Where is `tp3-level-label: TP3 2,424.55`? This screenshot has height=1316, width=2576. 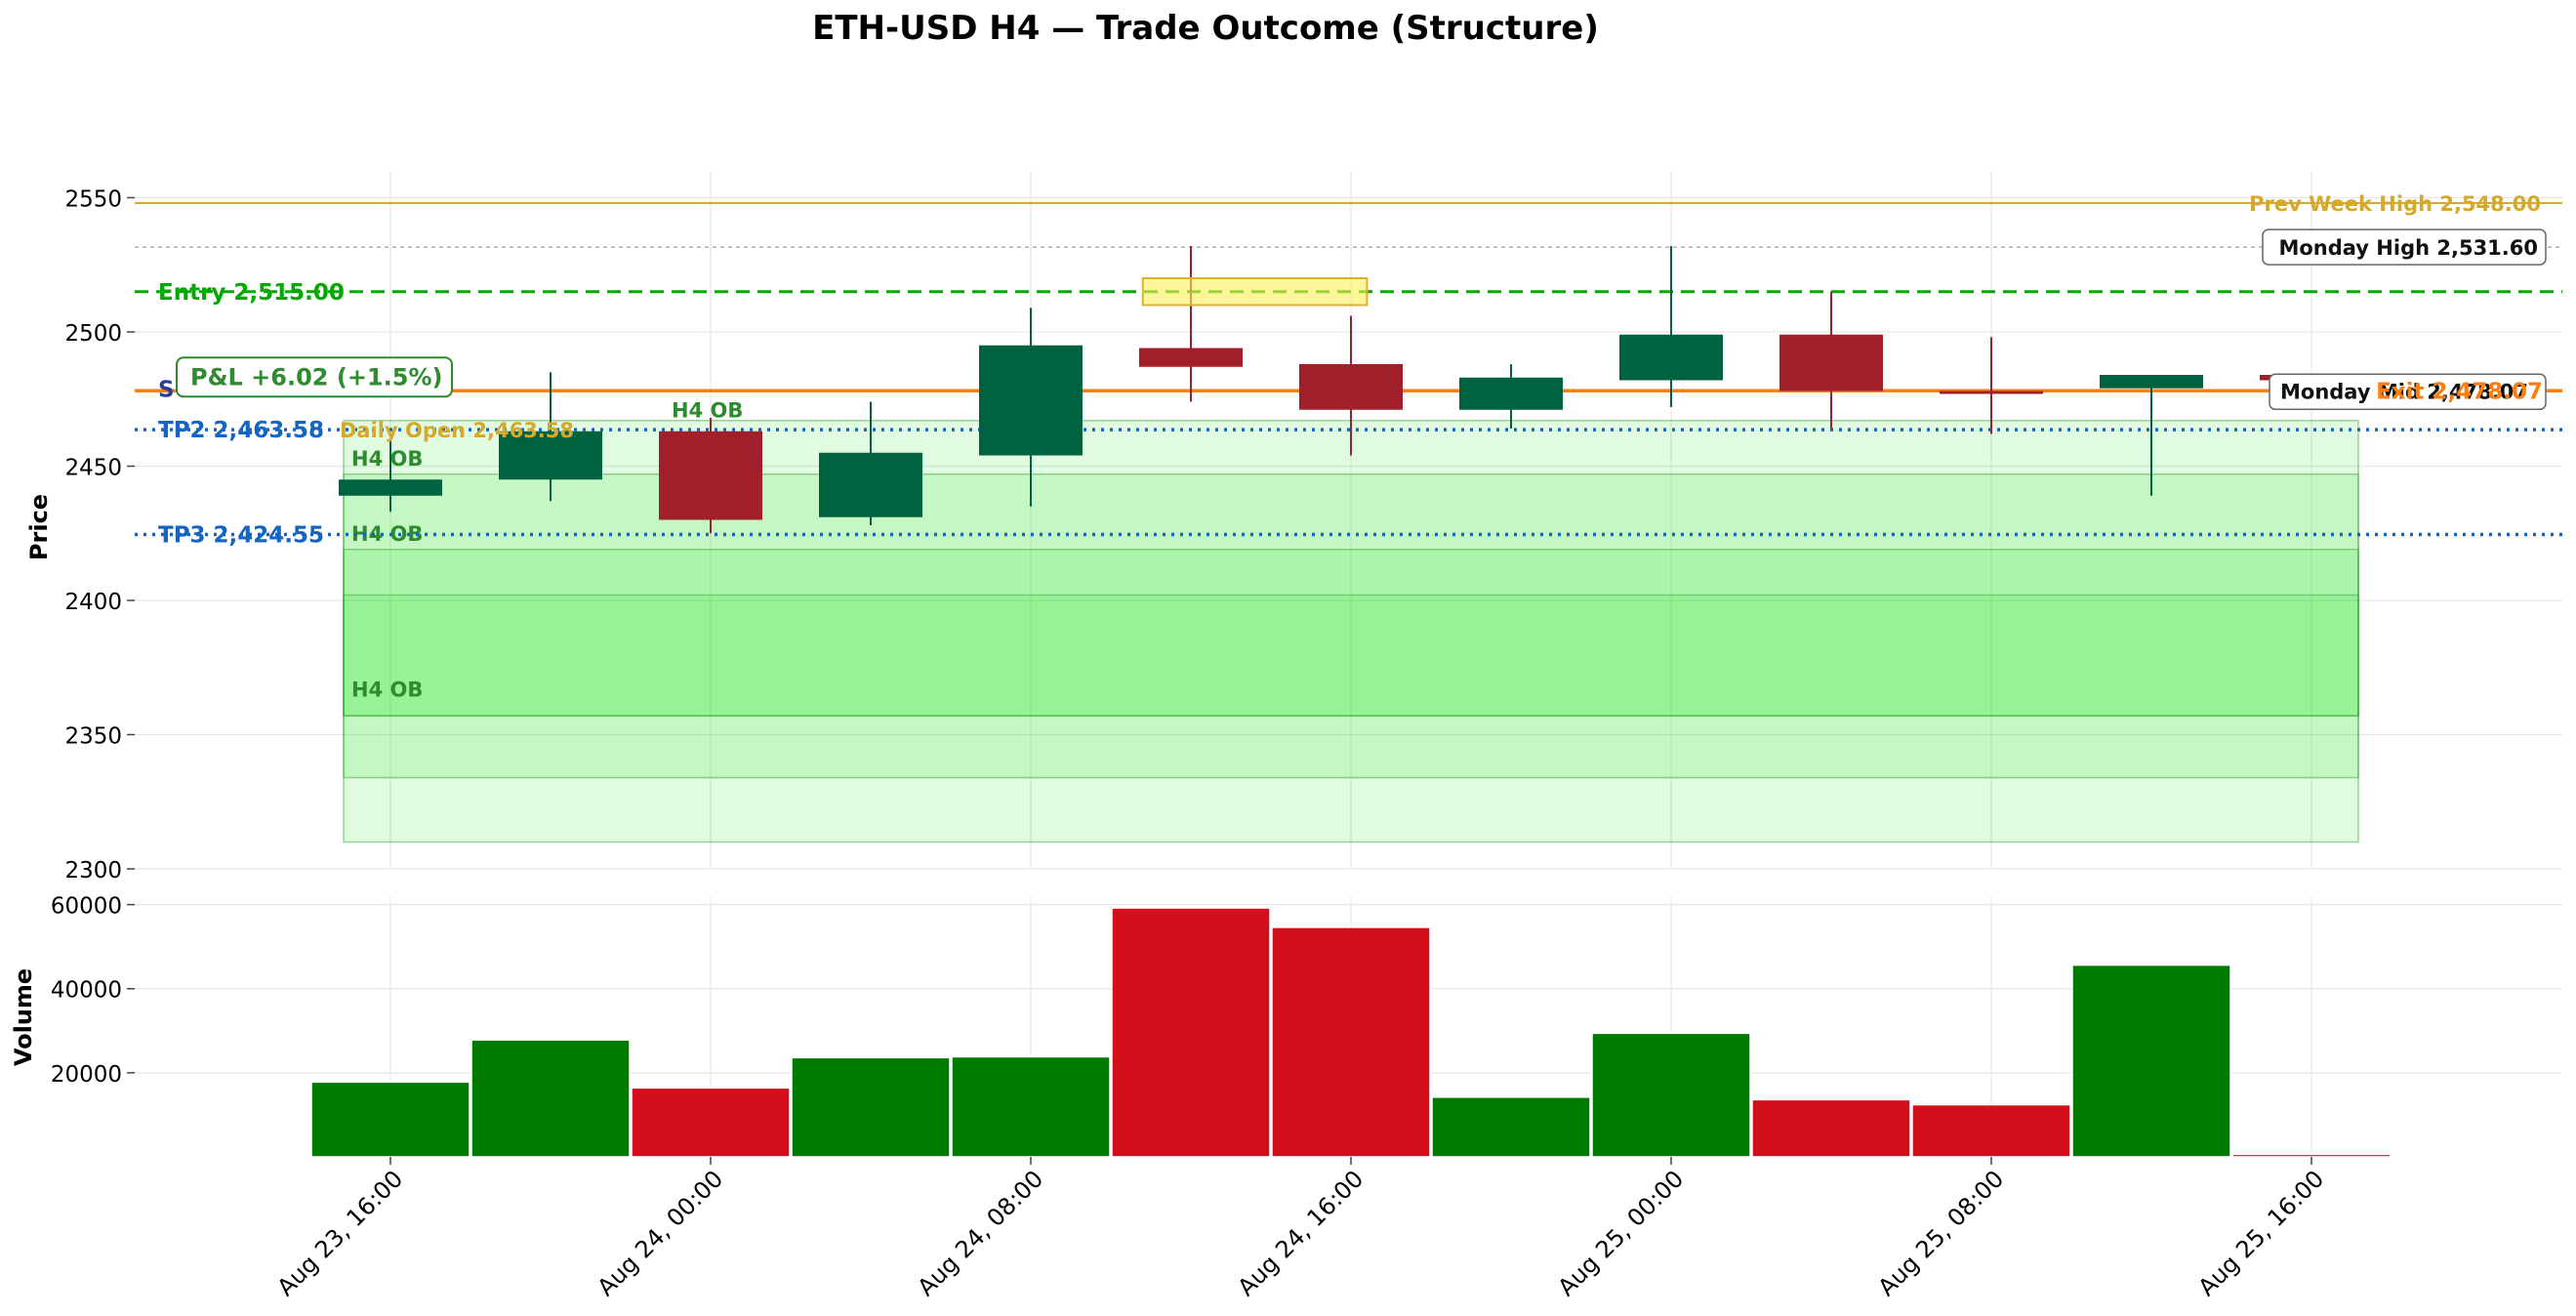 tp3-level-label: TP3 2,424.55 is located at coordinates (241, 535).